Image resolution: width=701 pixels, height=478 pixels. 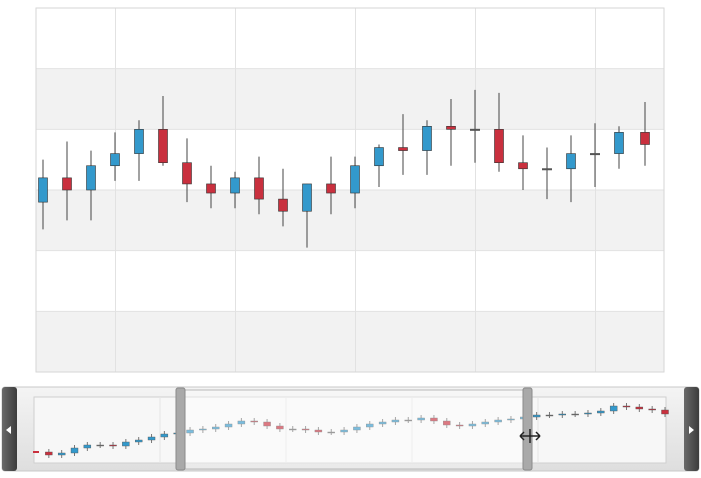 What do you see at coordinates (8, 430) in the screenshot?
I see `scroll-left-arrow` at bounding box center [8, 430].